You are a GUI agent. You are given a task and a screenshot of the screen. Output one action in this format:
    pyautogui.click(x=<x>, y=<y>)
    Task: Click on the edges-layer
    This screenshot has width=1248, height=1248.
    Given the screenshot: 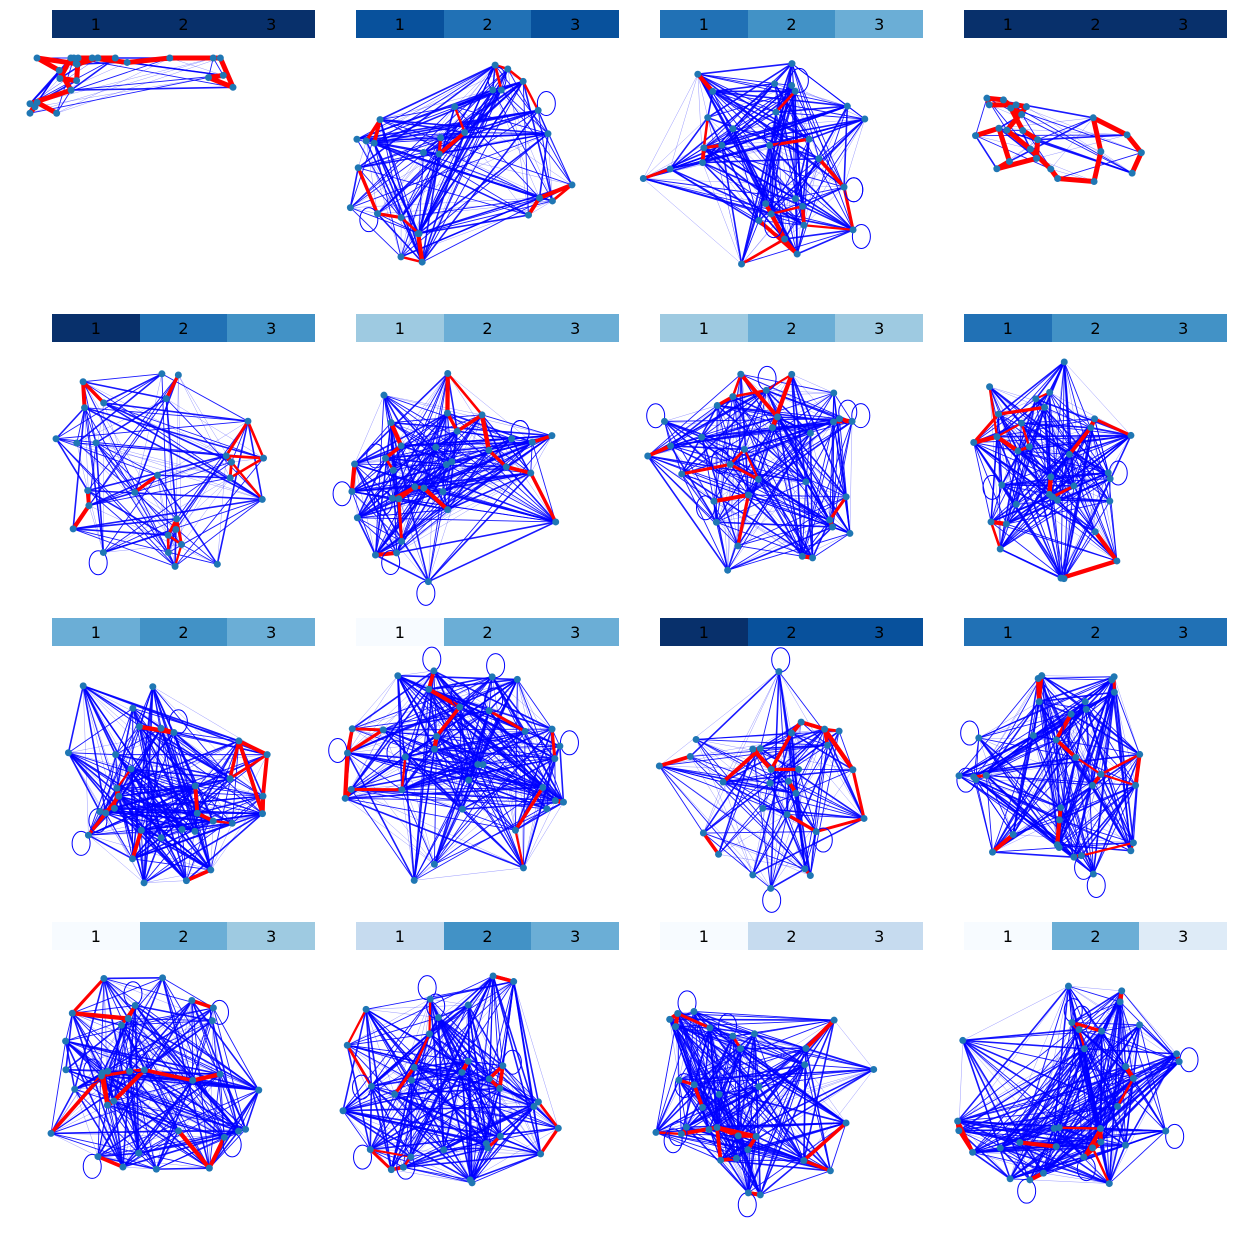 What is the action you would take?
    pyautogui.click(x=461, y=163)
    